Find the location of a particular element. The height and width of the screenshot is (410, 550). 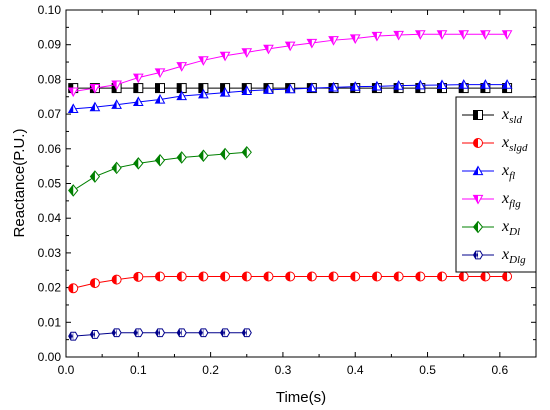

series-fl is located at coordinates (290, 96).